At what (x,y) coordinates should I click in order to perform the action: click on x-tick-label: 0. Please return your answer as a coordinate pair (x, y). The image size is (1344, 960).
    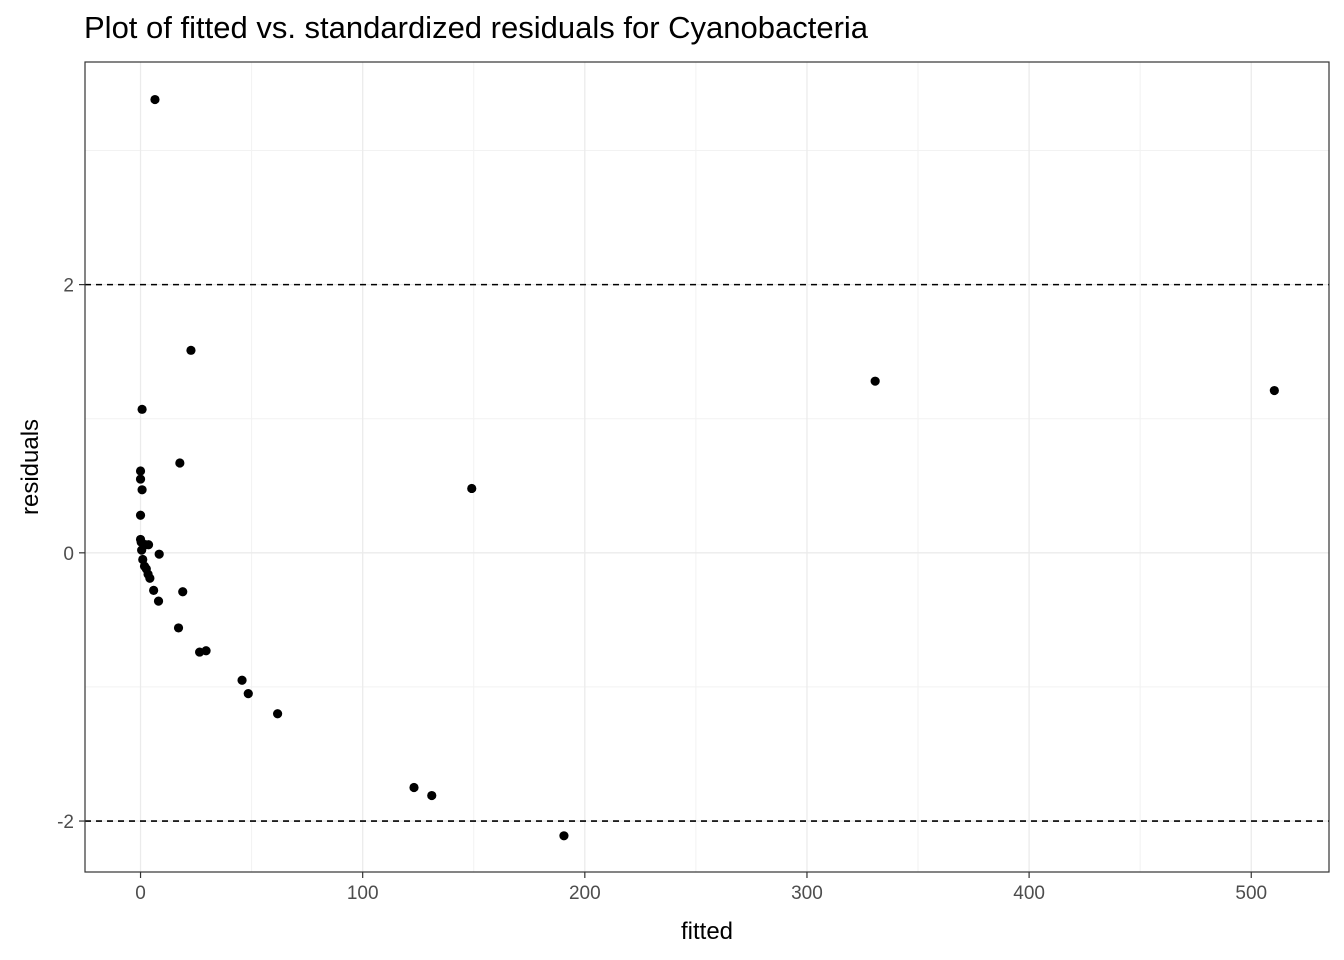
    Looking at the image, I should click on (140, 893).